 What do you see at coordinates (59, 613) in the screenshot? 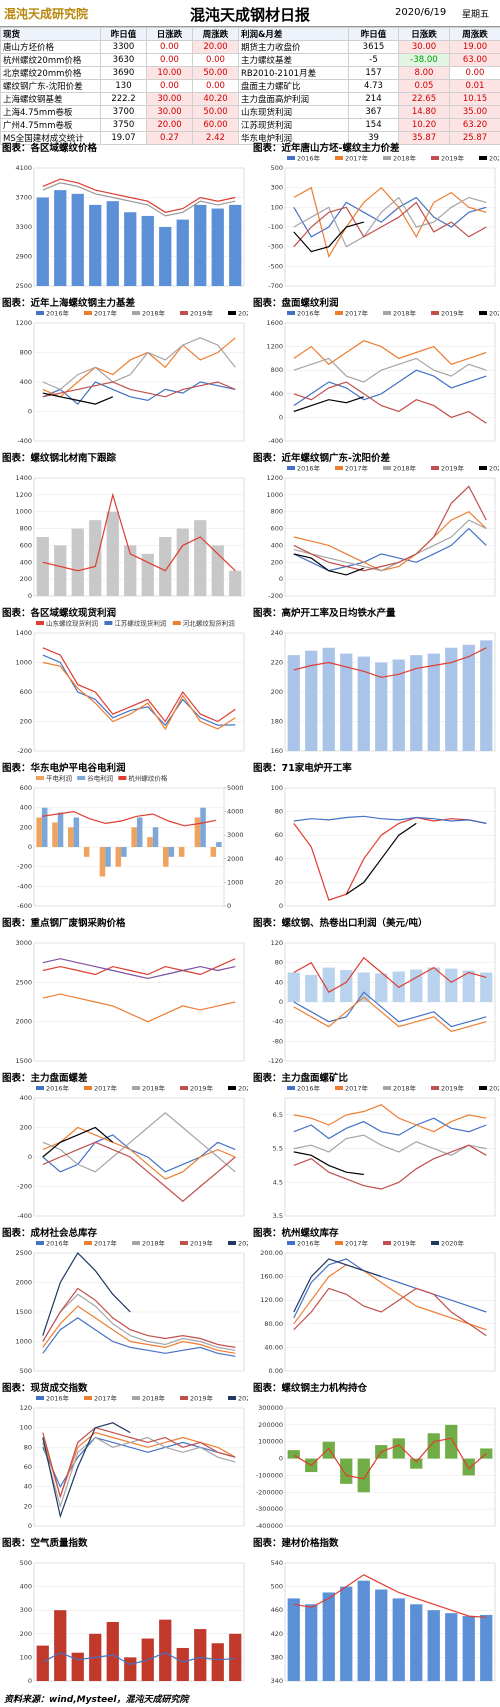
I see `panel-title: 图表：各区域螺纹现货利润` at bounding box center [59, 613].